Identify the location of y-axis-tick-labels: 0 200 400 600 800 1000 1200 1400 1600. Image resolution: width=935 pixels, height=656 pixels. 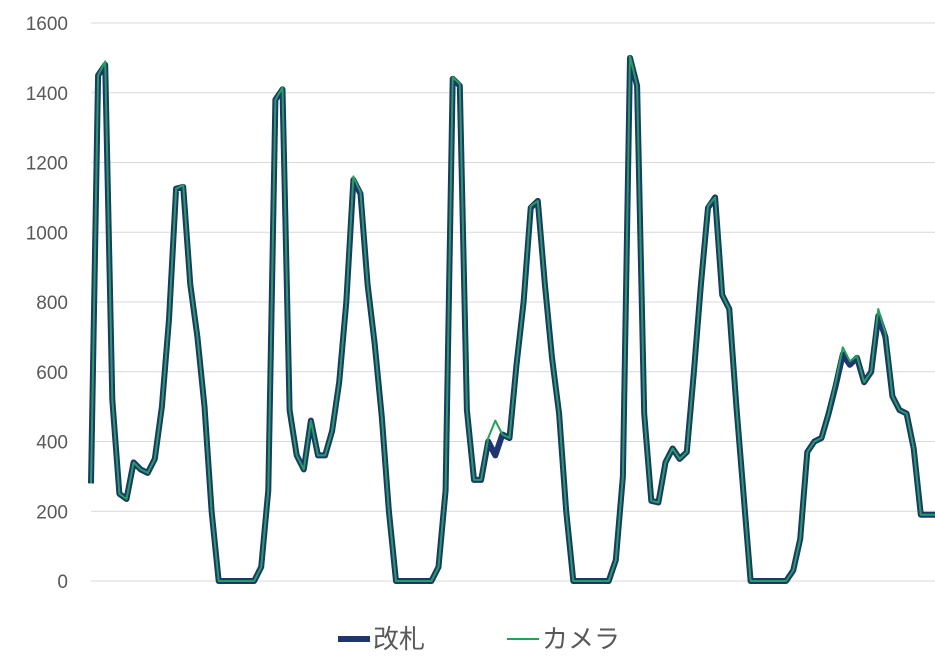
(47, 303).